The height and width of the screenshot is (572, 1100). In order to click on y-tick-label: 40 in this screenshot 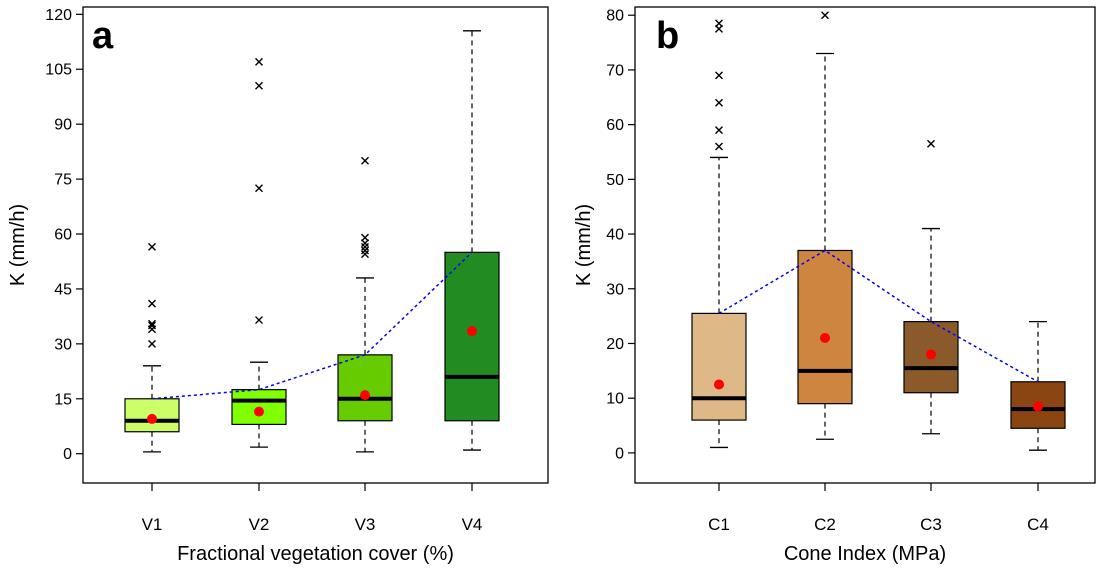, I will do `click(615, 235)`.